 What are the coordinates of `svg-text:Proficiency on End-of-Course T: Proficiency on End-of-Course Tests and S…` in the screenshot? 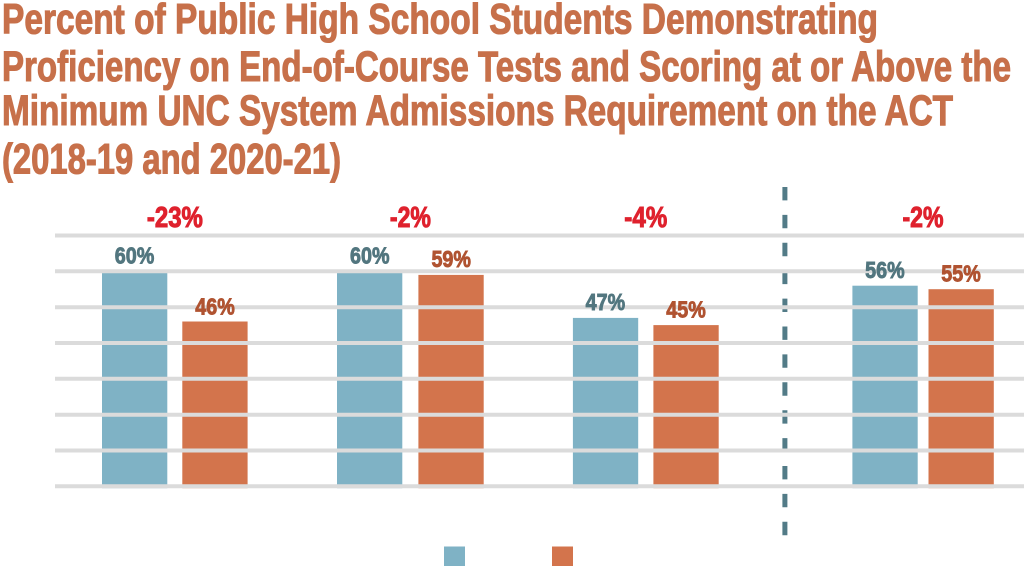 It's located at (506, 67).